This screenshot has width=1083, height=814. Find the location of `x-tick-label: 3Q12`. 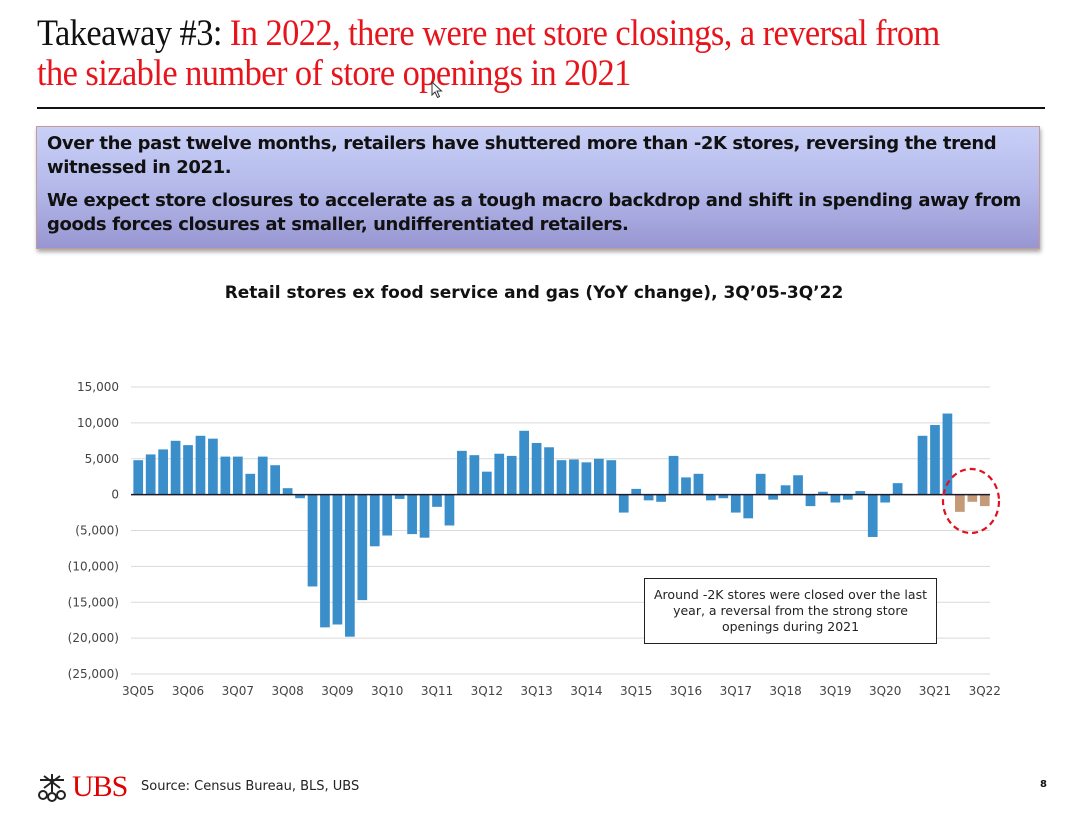

x-tick-label: 3Q12 is located at coordinates (487, 691).